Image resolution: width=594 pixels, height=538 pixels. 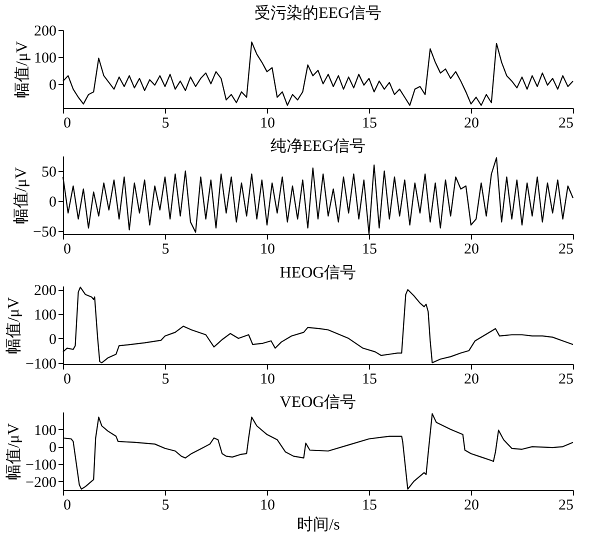 I want to click on chart-title: 纯净EEG信号, so click(x=318, y=146).